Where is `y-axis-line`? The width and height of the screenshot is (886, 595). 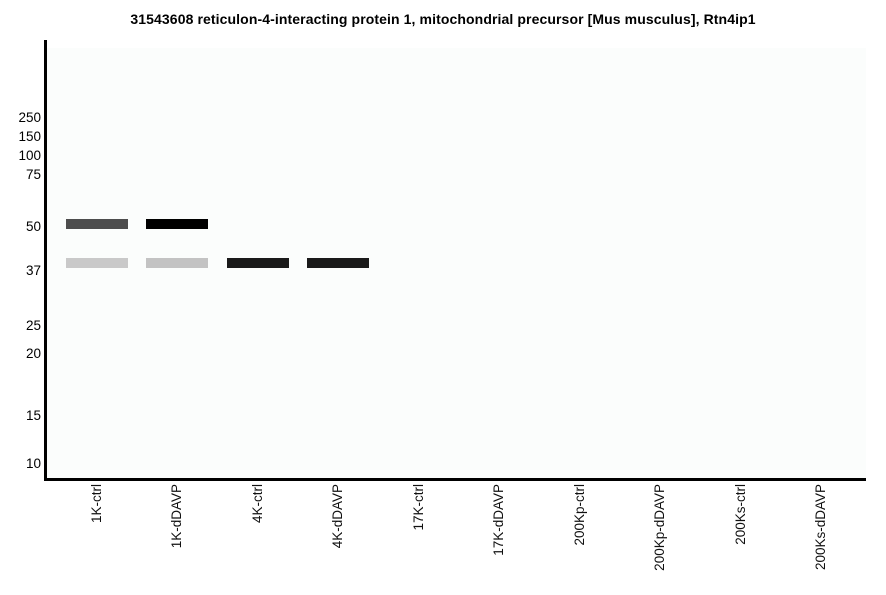 y-axis-line is located at coordinates (45, 260).